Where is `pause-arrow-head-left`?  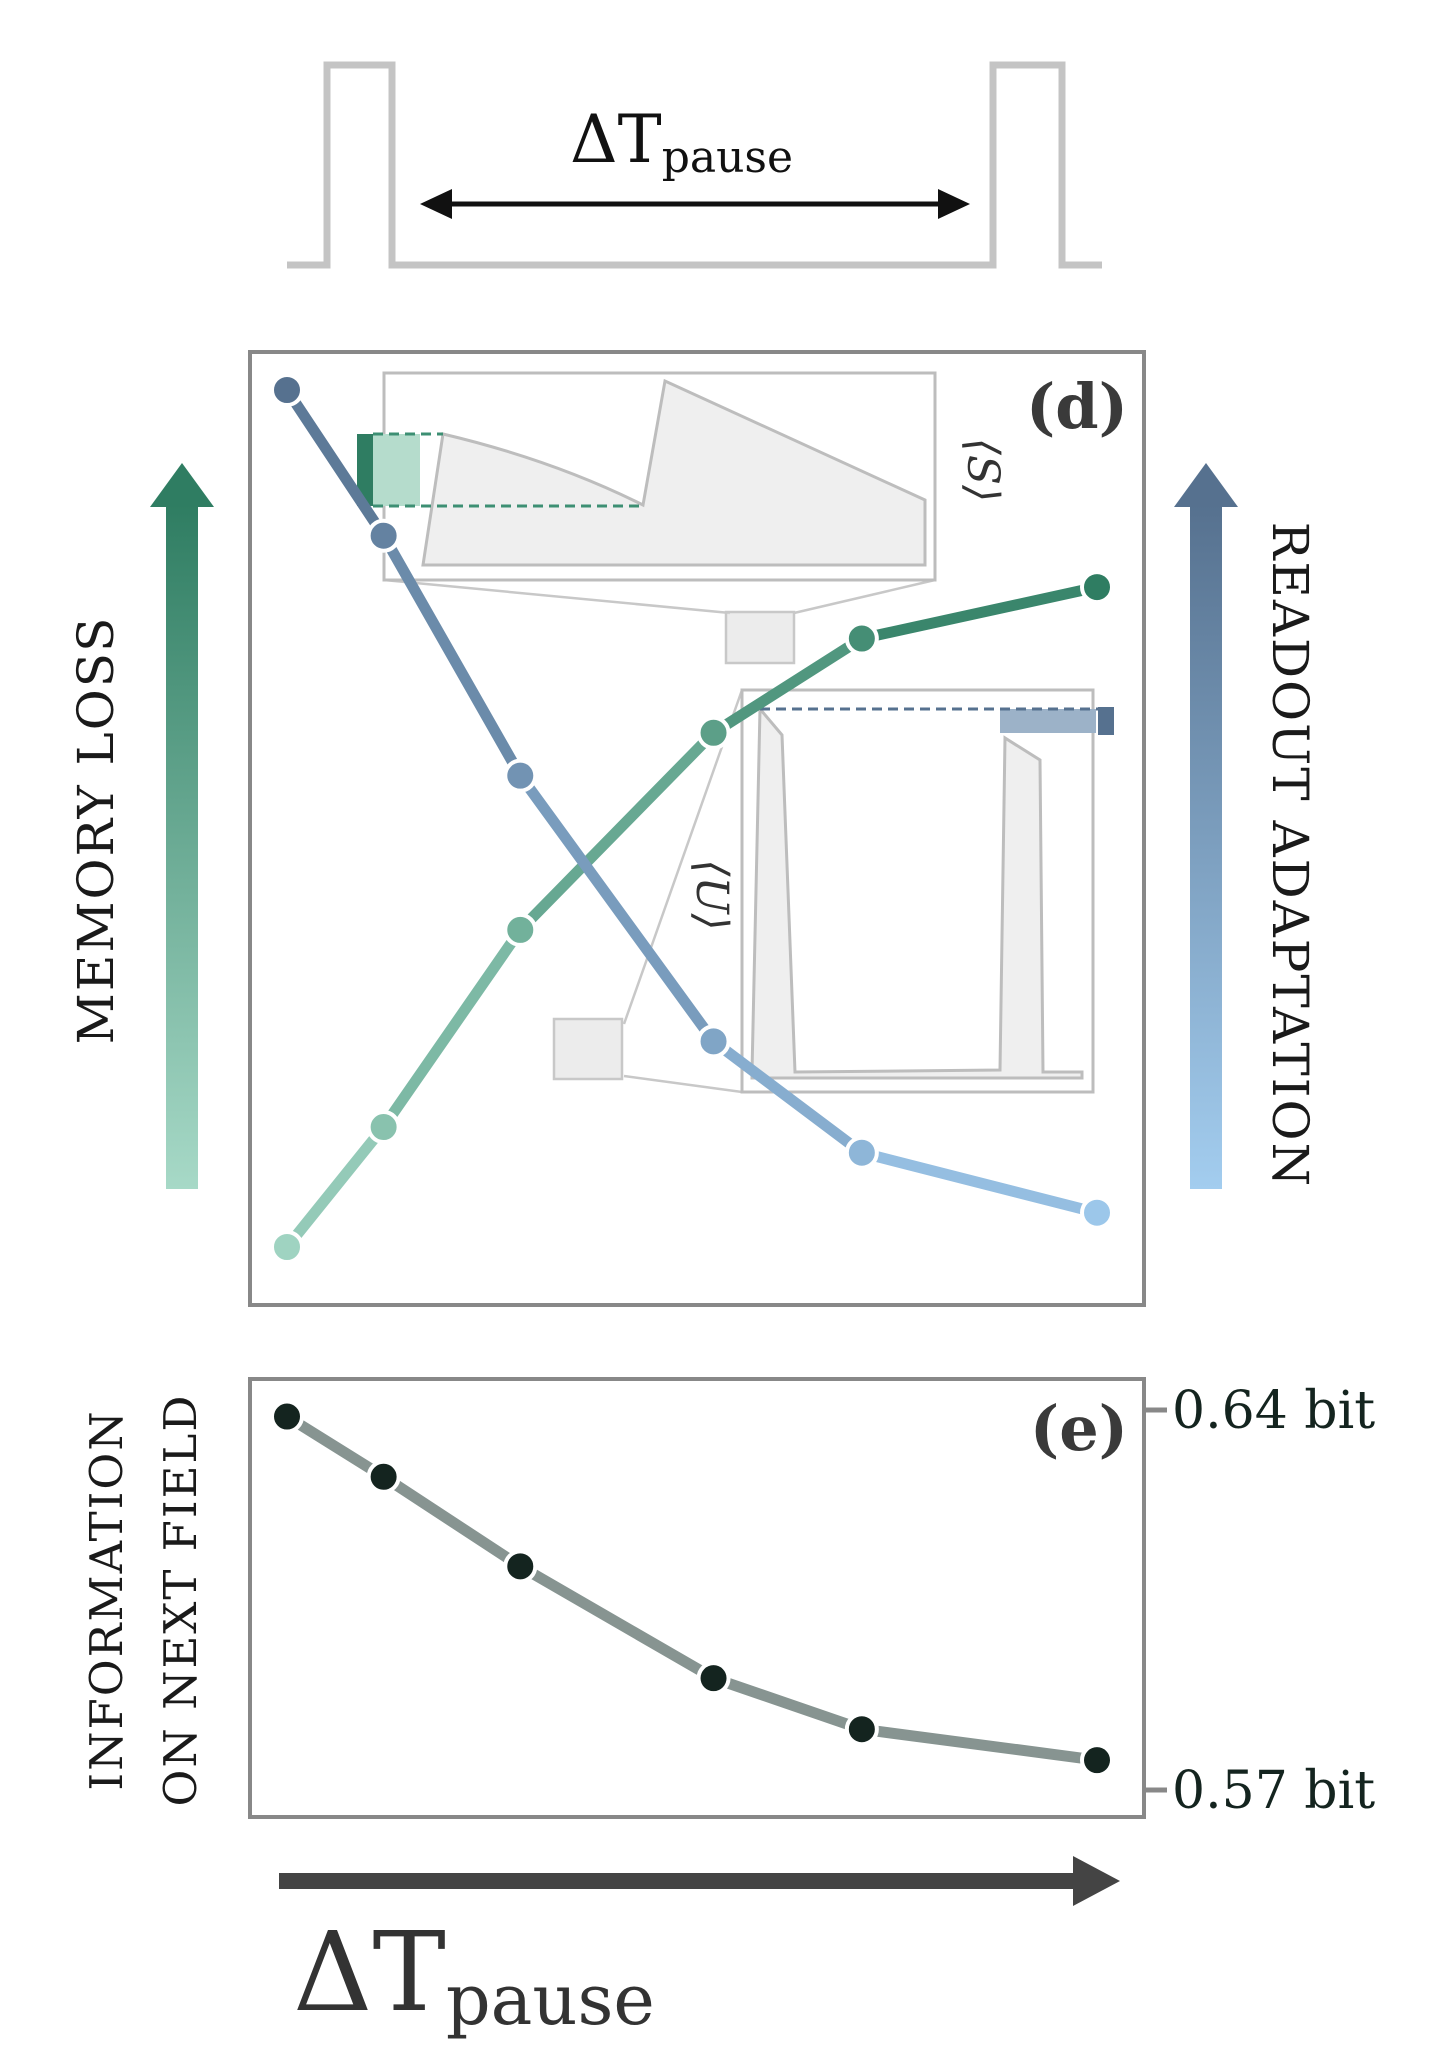
pause-arrow-head-left is located at coordinates (436, 204).